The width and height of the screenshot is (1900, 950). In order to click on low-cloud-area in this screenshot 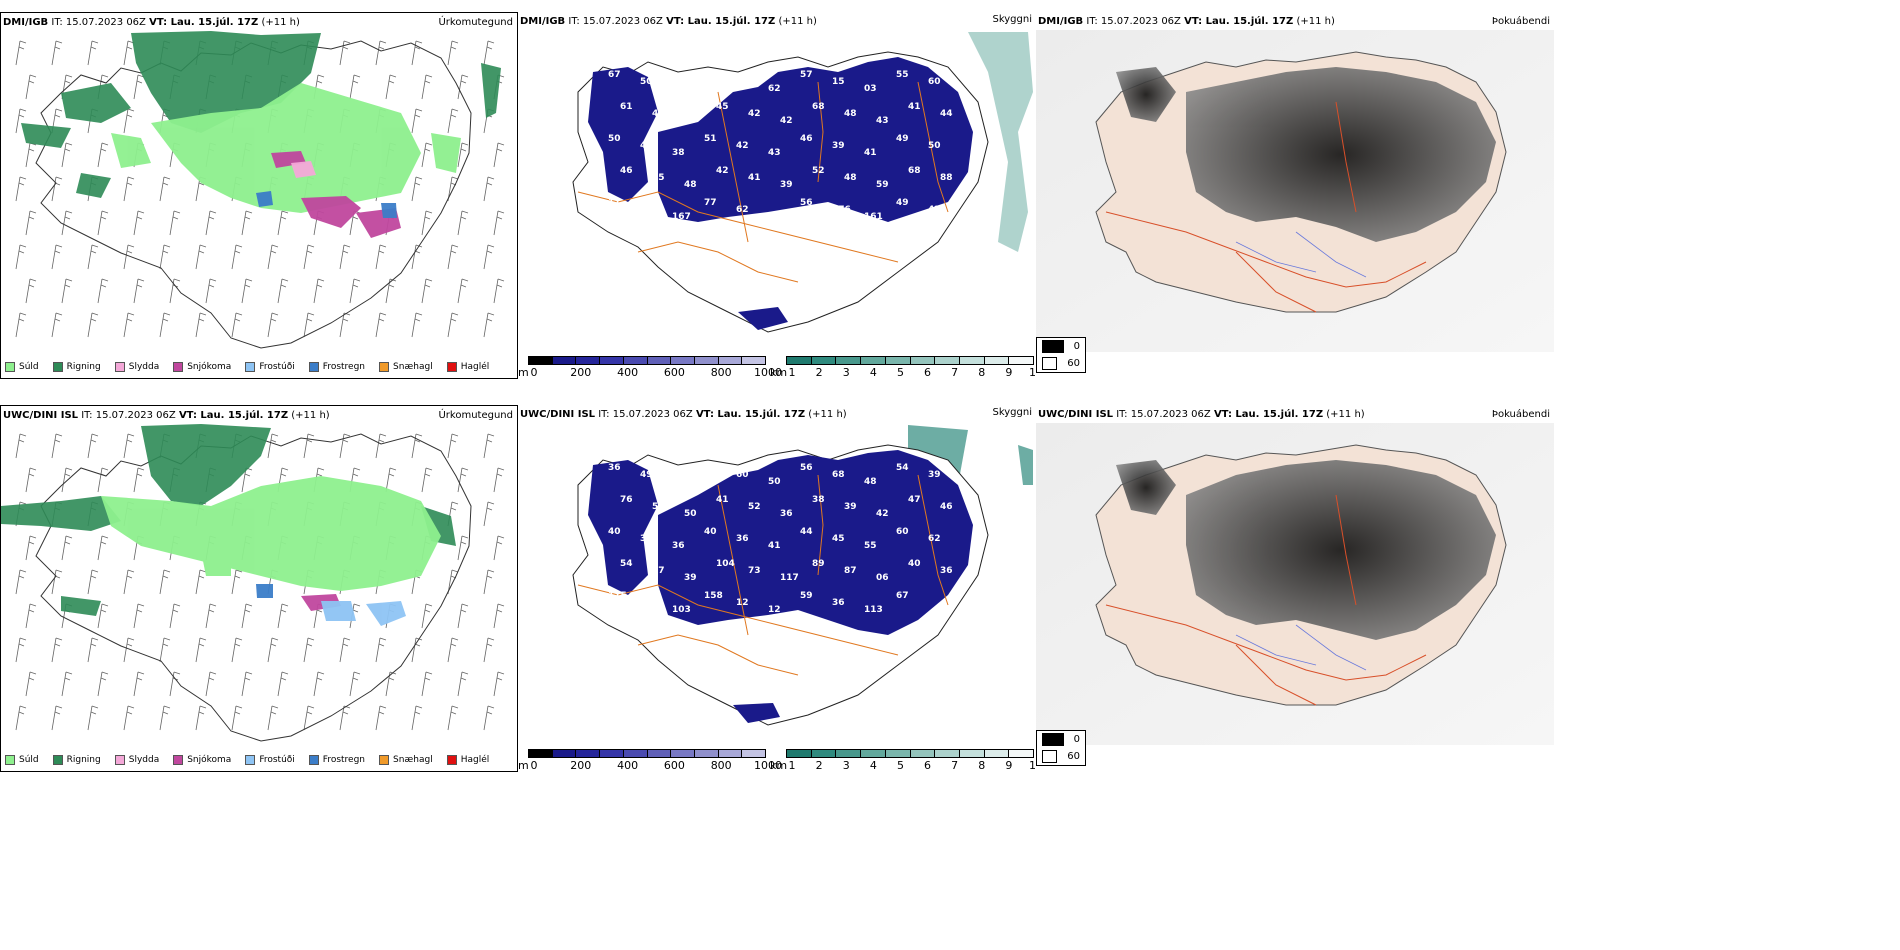, I will do `click(780, 193)`.